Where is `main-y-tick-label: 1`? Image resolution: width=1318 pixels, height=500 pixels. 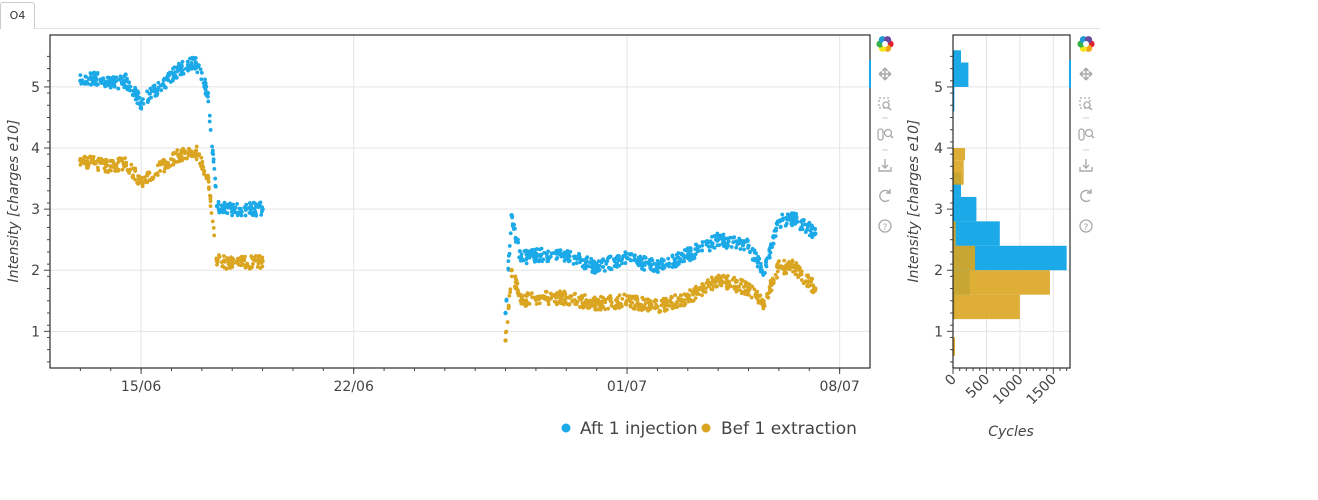 main-y-tick-label: 1 is located at coordinates (35, 332).